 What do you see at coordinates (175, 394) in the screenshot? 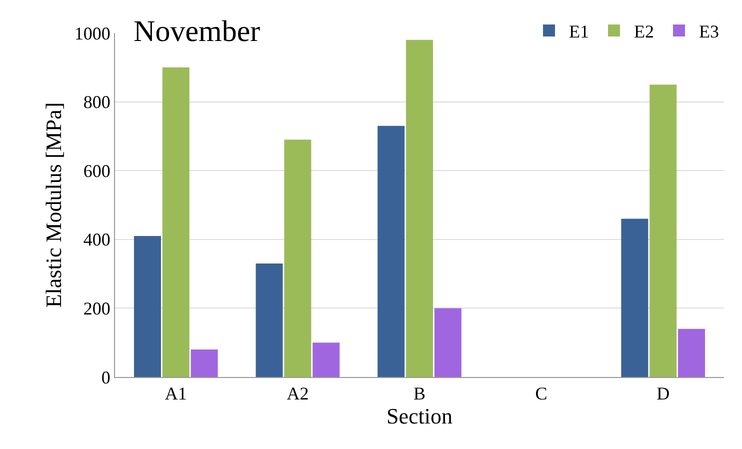
I see `x-tick-label: A1` at bounding box center [175, 394].